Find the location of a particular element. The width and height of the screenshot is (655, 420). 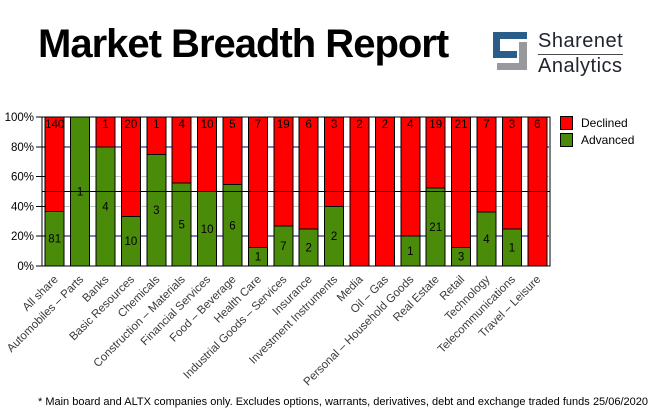

declined-count-label: 140 is located at coordinates (54, 125).